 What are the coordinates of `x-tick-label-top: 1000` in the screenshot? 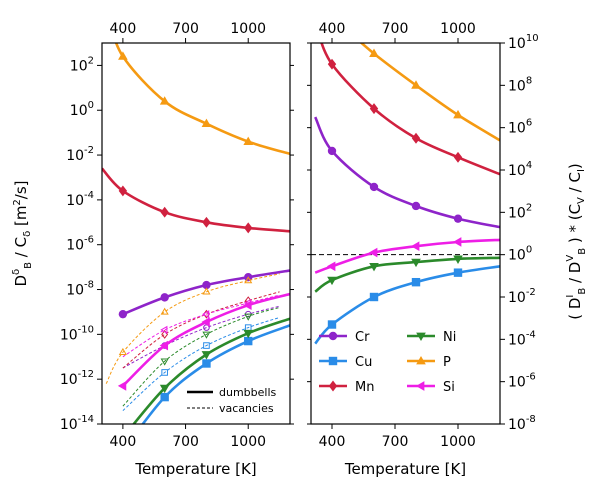 It's located at (248, 29).